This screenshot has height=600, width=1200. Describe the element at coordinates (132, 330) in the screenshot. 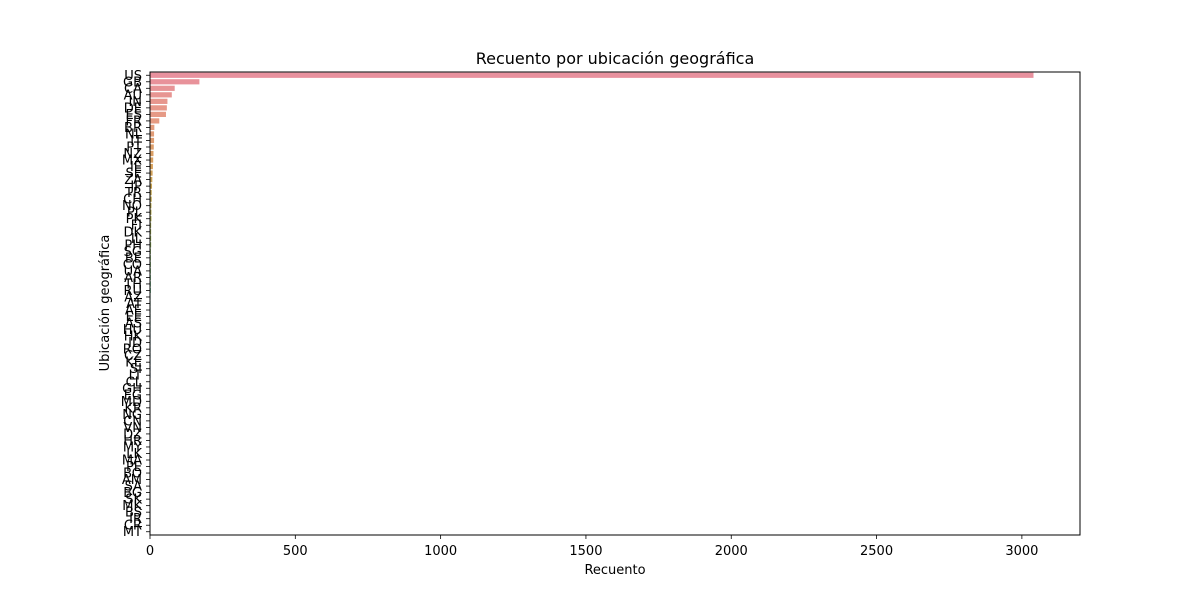

I see `y-tick-label: HU` at that location.